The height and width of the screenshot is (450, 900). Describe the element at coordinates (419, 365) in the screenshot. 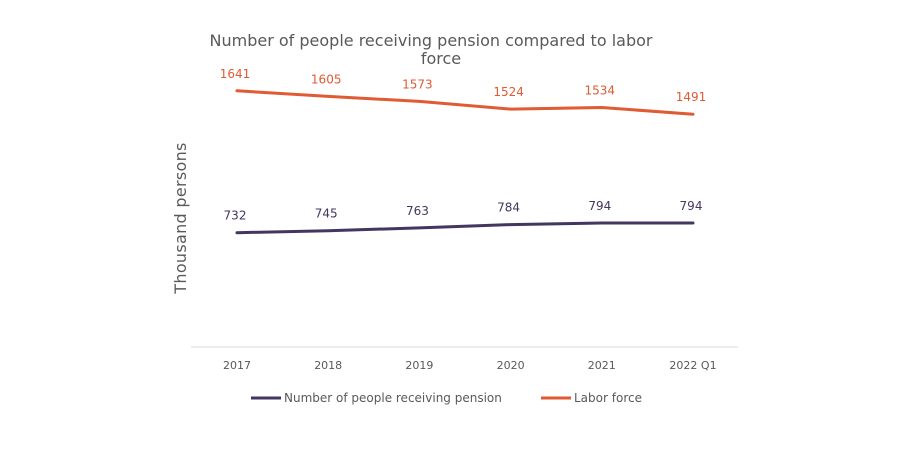

I see `x-tick-label: 2019` at that location.